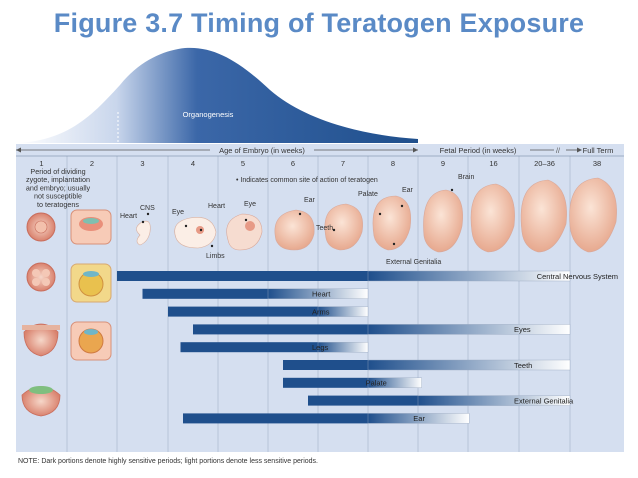 The height and width of the screenshot is (478, 638). I want to click on arrow-head-right-icon, so click(415, 150).